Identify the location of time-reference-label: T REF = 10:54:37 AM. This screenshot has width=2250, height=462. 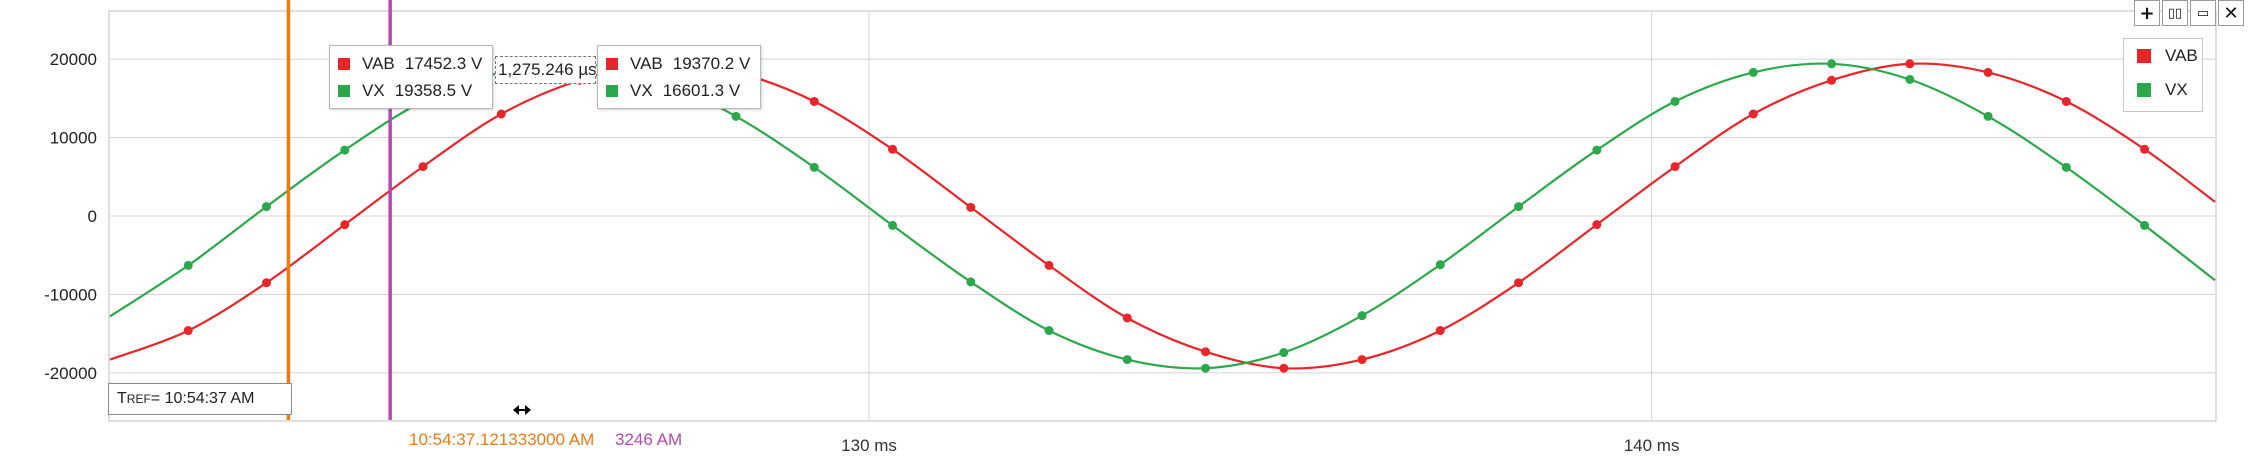
(200, 399).